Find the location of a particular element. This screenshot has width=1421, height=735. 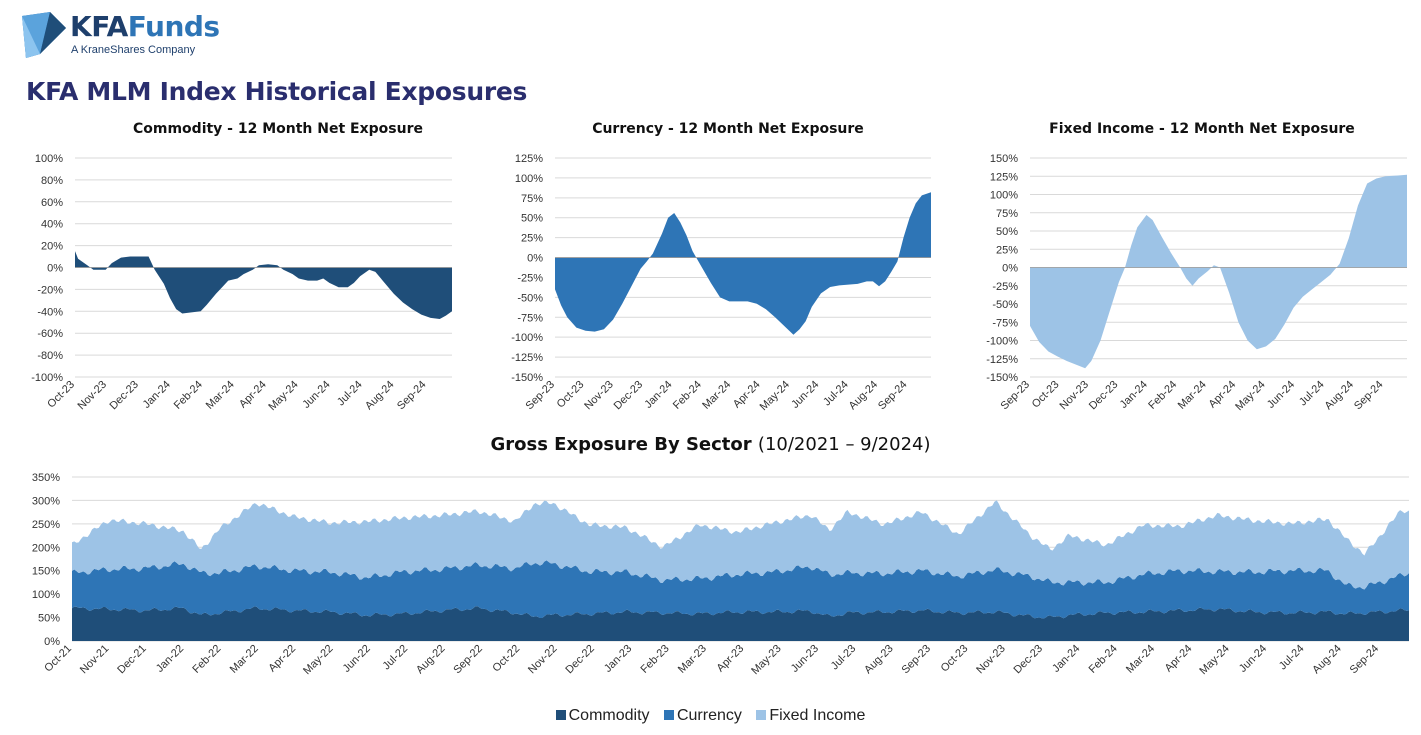

legend-label-currency: Currency is located at coordinates (709, 715).